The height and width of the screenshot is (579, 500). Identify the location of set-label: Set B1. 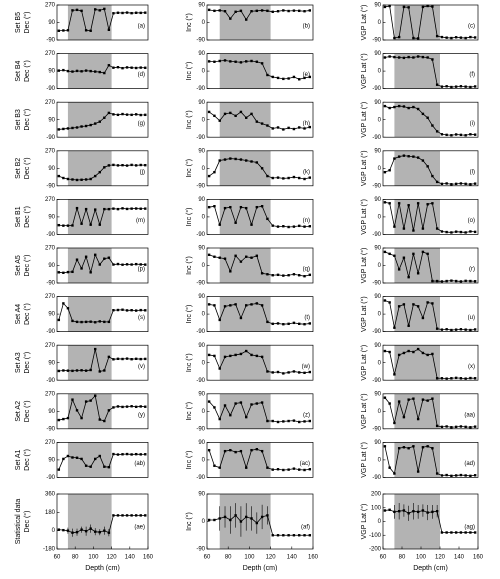
(18, 216).